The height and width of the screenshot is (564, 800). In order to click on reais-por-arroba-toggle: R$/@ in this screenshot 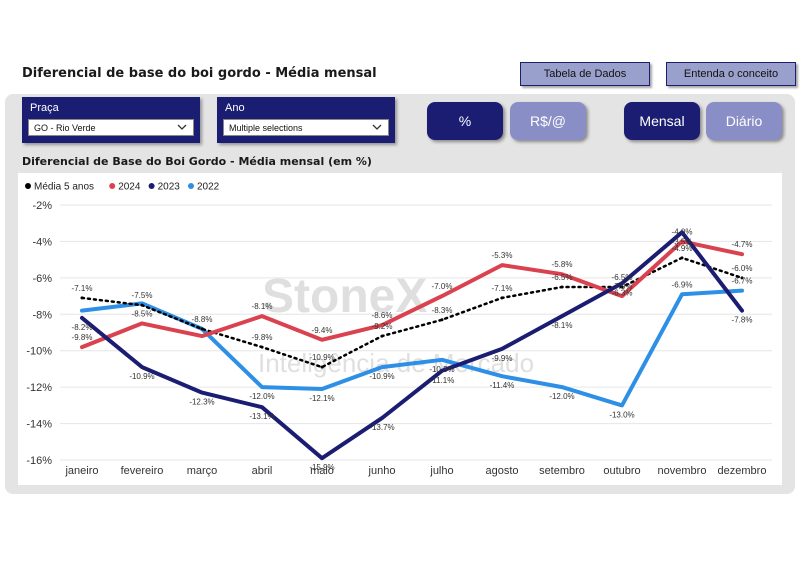, I will do `click(548, 121)`.